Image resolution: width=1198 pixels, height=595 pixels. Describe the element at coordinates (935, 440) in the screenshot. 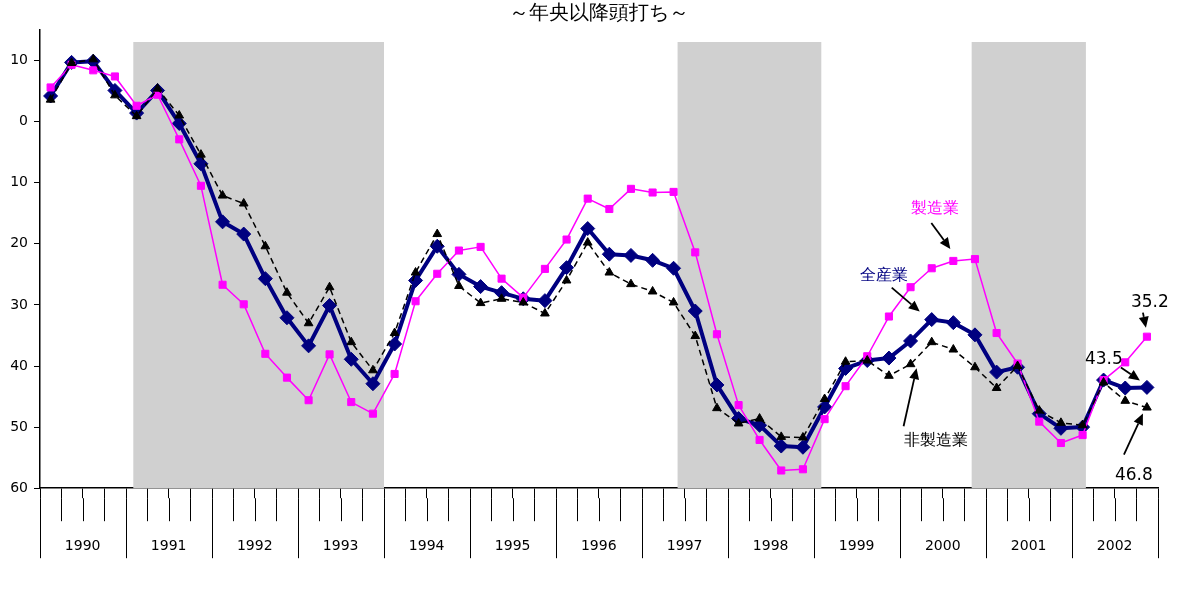

I see `text: 非製造業` at that location.